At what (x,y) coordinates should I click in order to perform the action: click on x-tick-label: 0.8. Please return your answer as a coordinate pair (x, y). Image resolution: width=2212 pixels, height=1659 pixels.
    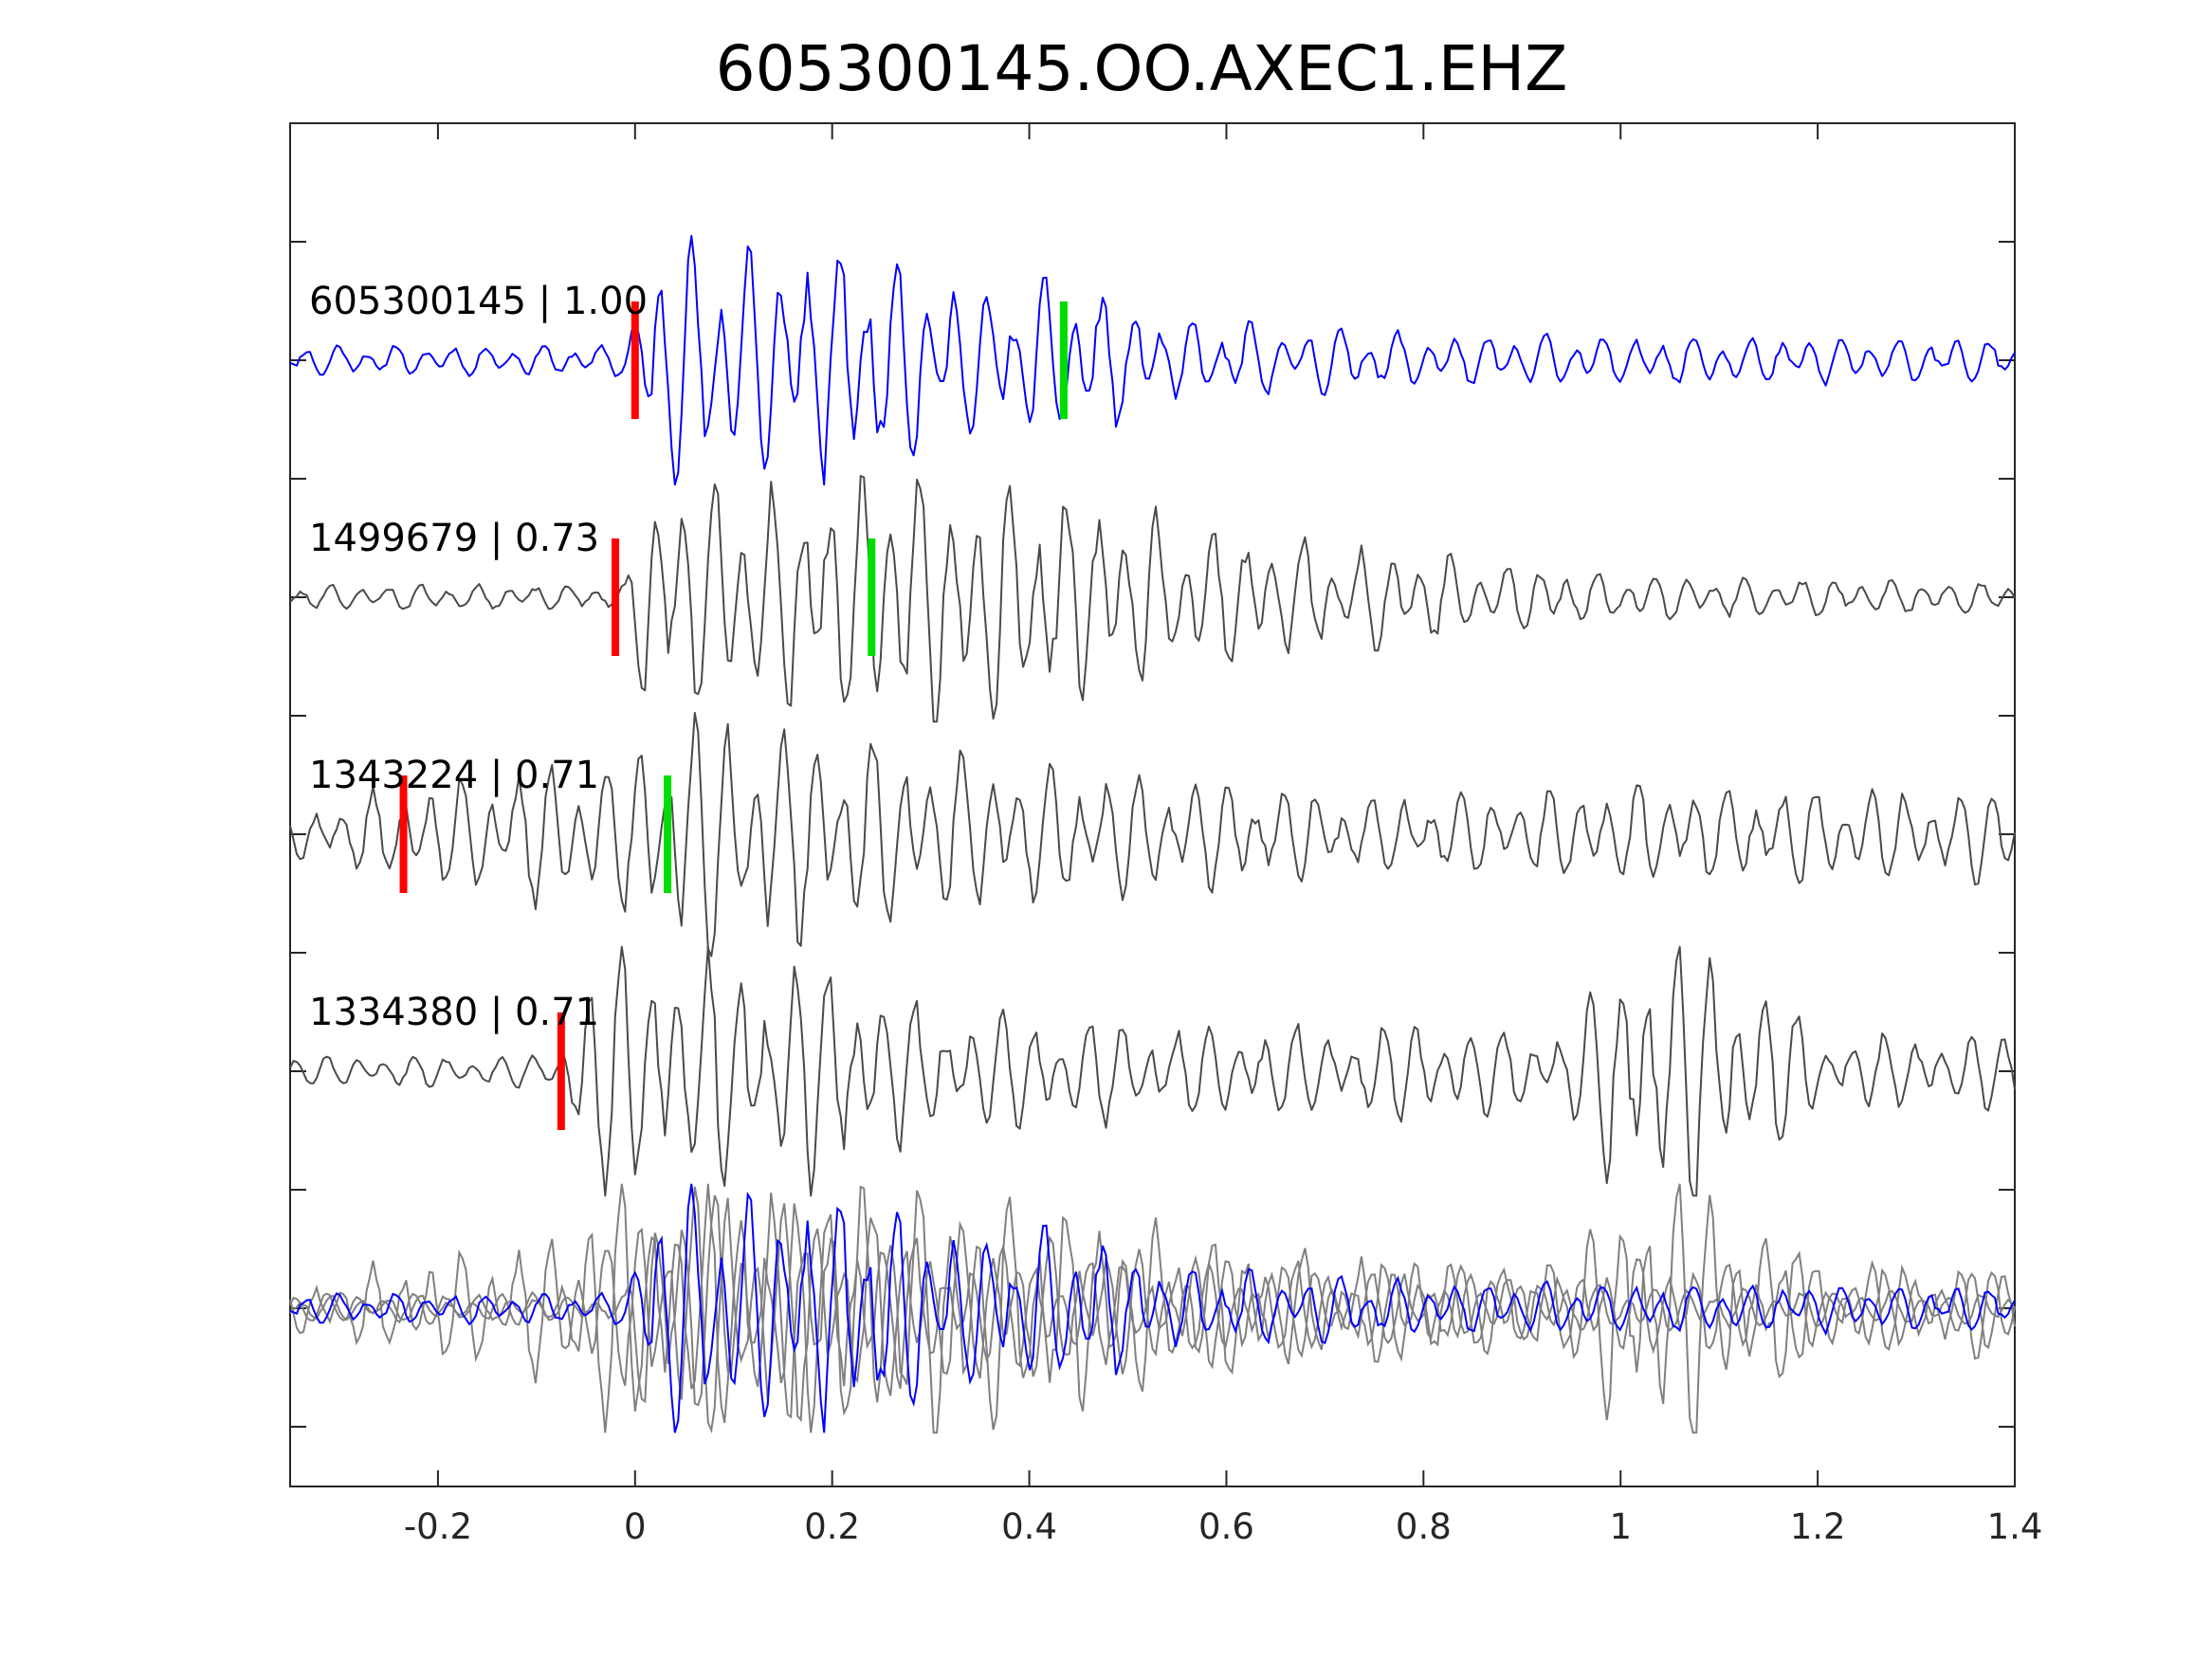
    Looking at the image, I should click on (1424, 1526).